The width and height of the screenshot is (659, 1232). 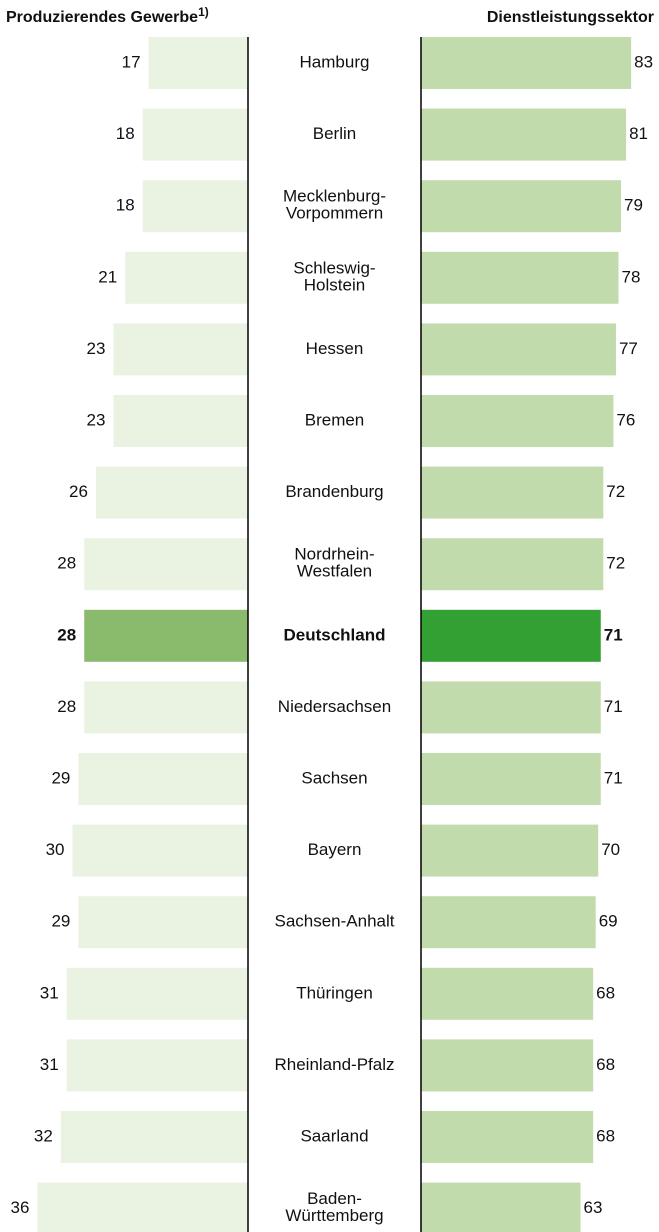 I want to click on category-label: Nordrhein-Westfalen, so click(x=334, y=563).